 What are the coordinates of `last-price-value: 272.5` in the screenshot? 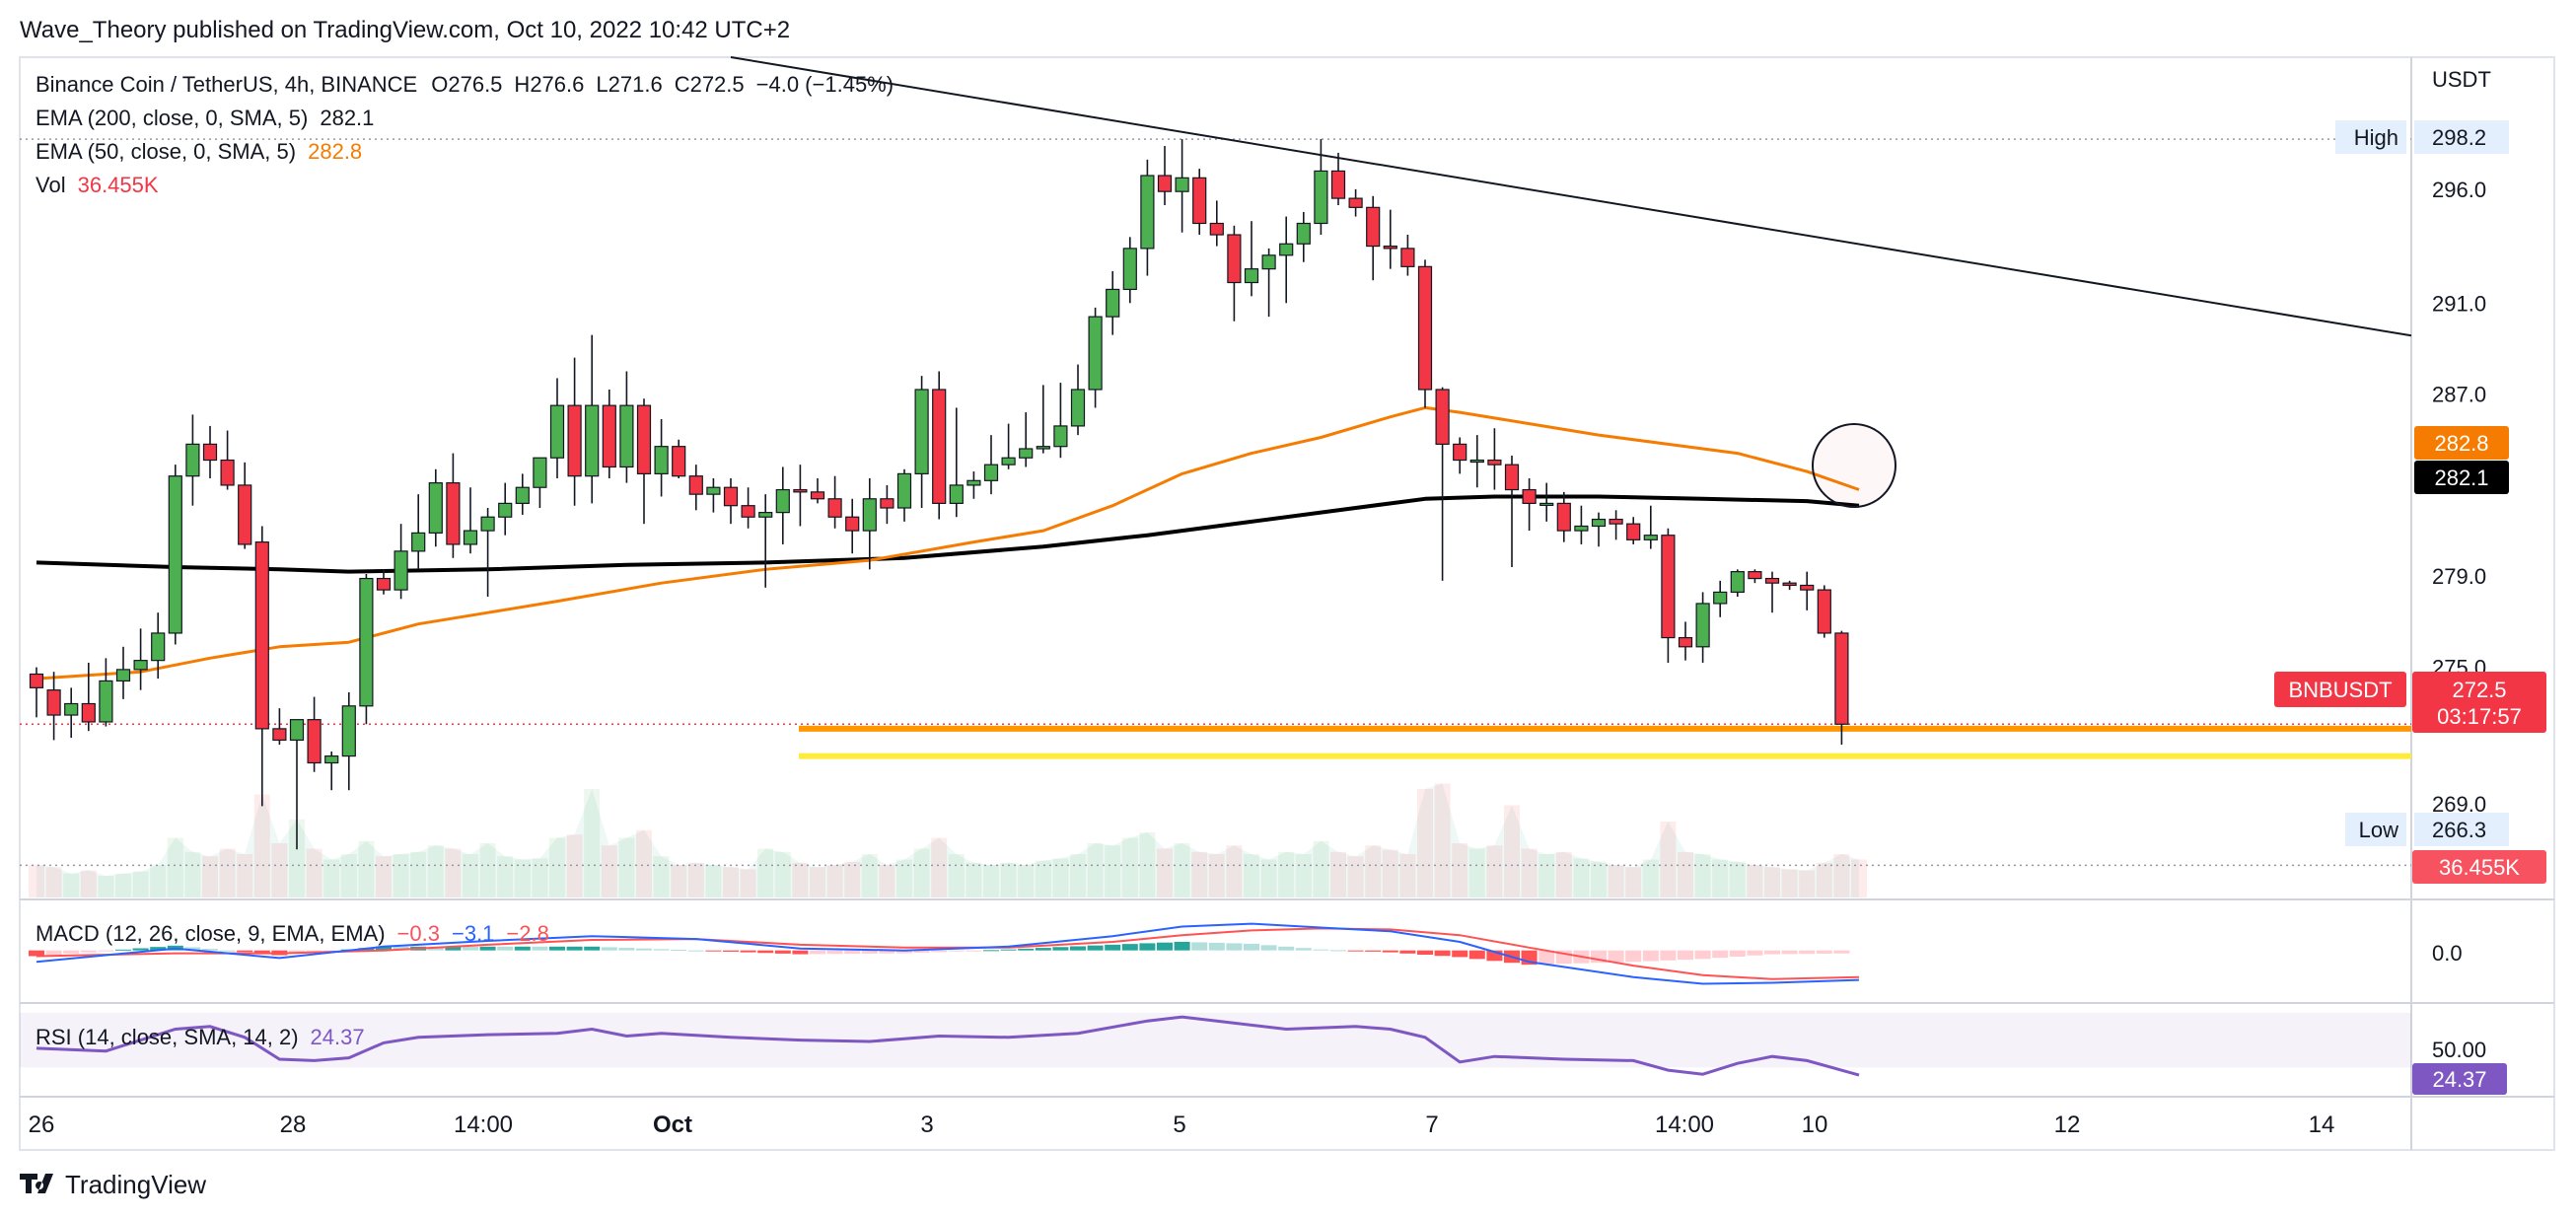 It's located at (2479, 690).